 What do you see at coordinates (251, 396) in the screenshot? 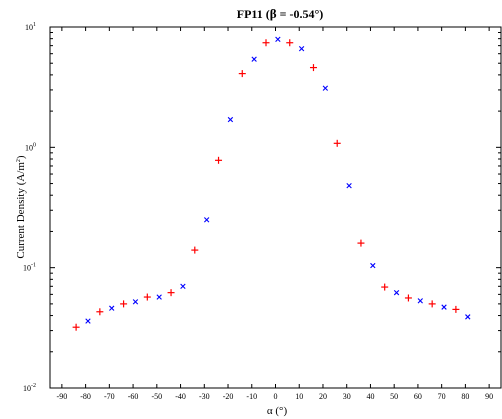
I see `x-tick-label: -10` at bounding box center [251, 396].